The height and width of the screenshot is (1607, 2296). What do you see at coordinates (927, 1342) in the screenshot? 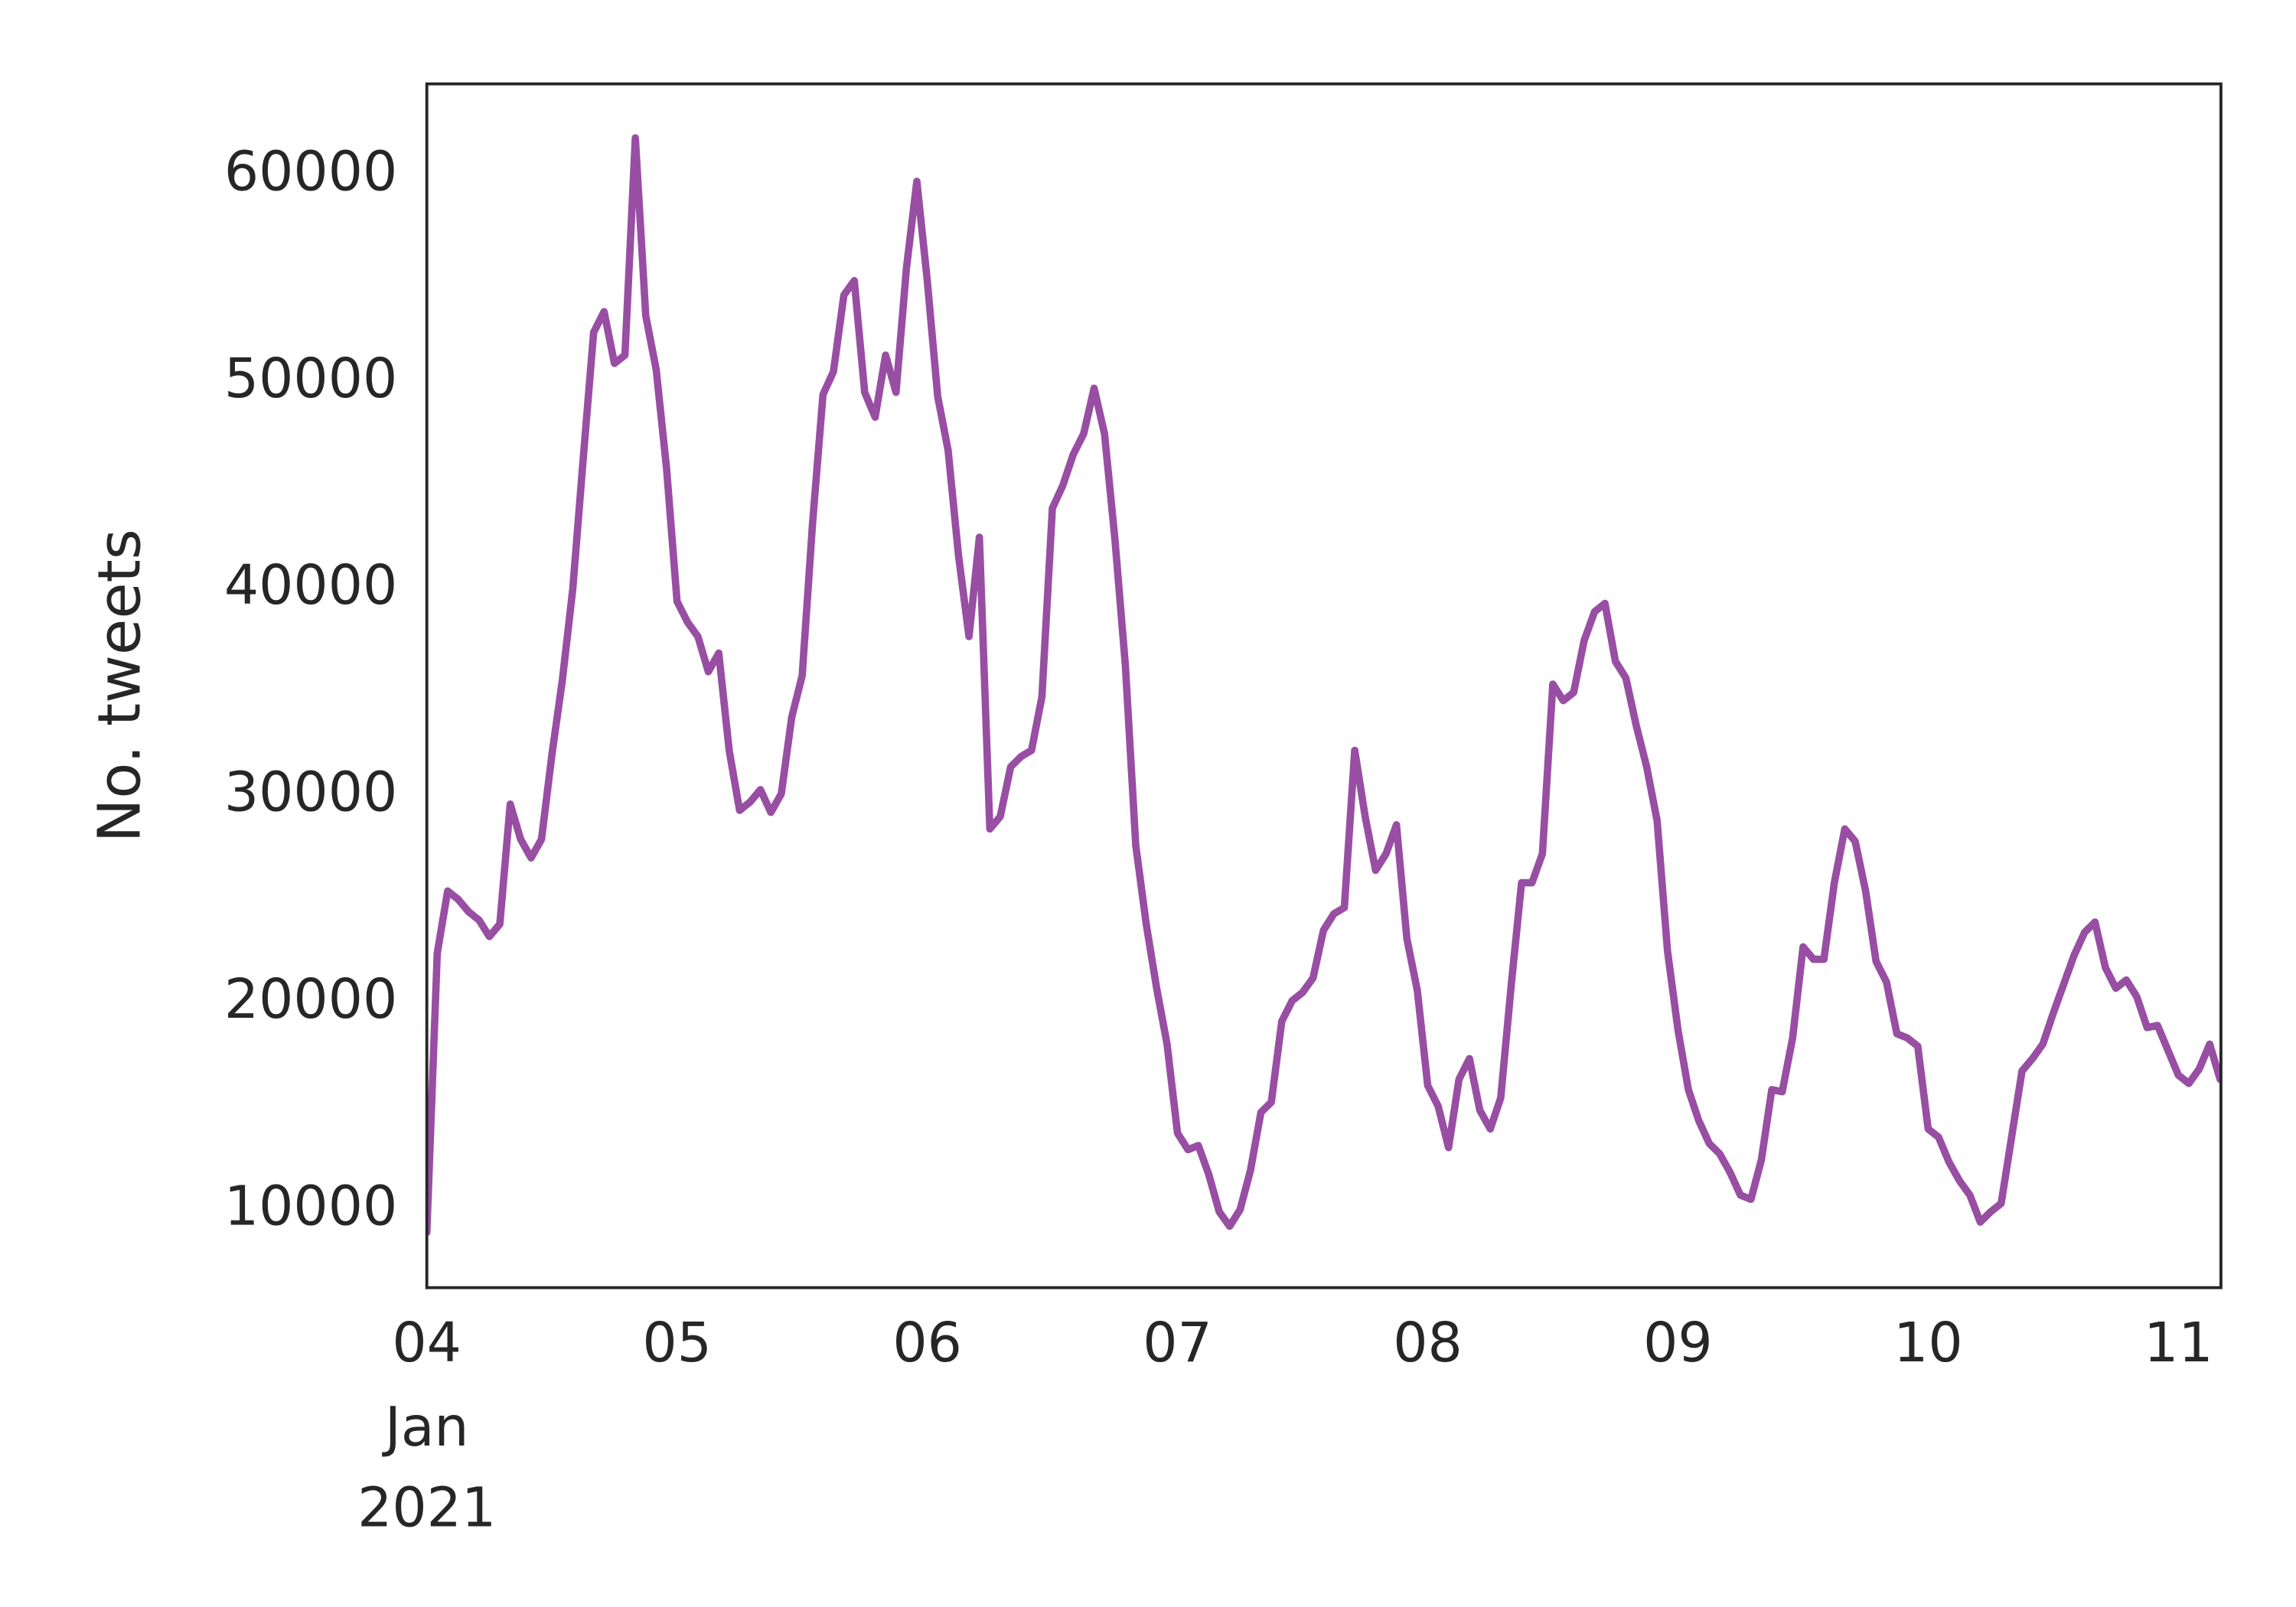
I see `x-tick-label: 06` at bounding box center [927, 1342].